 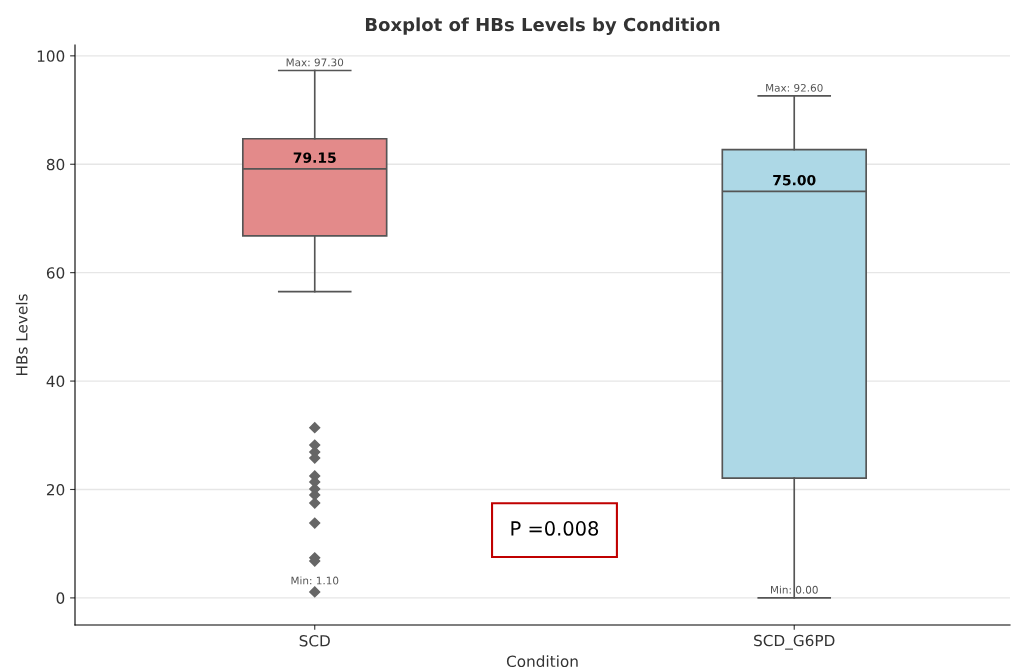 What do you see at coordinates (794, 642) in the screenshot?
I see `x-tick-label: SCD_G6PD` at bounding box center [794, 642].